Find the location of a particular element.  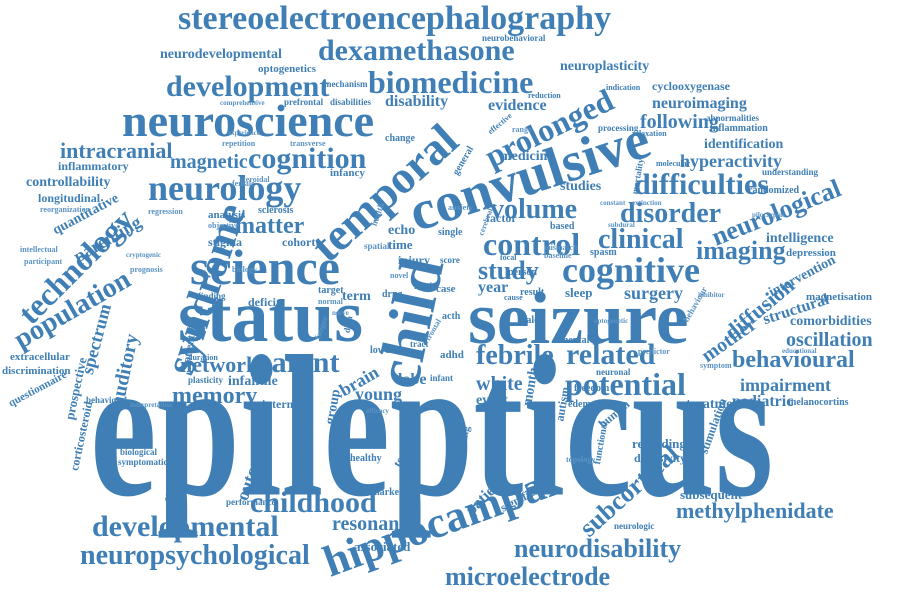

word-novel: novel is located at coordinates (399, 275).